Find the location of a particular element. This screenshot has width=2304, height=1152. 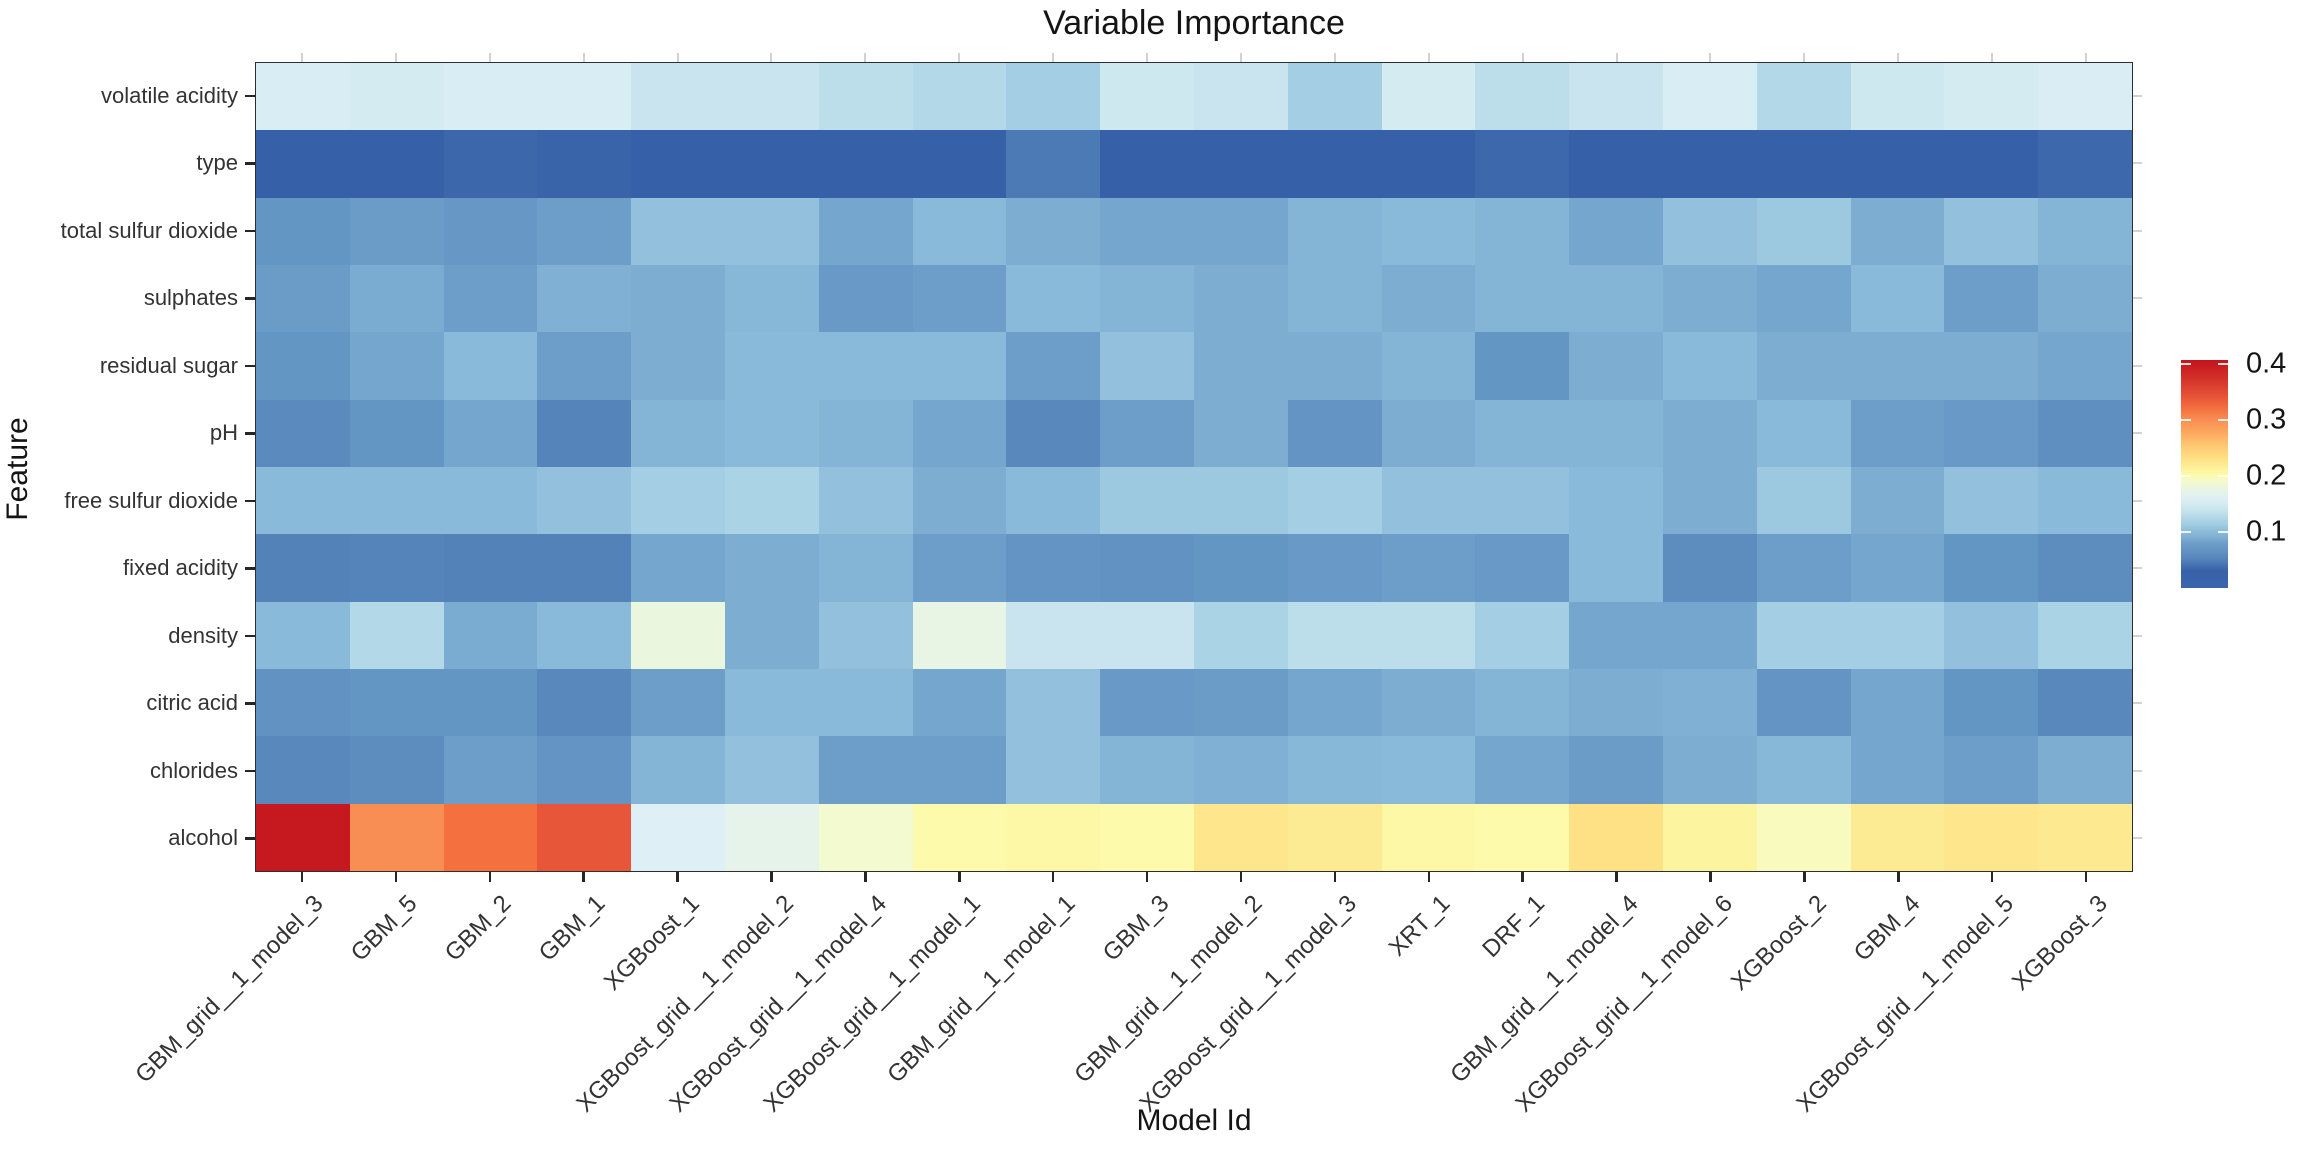

heatmap-cell-sulphates-GBM_grid__1_model_4 is located at coordinates (1616, 299).